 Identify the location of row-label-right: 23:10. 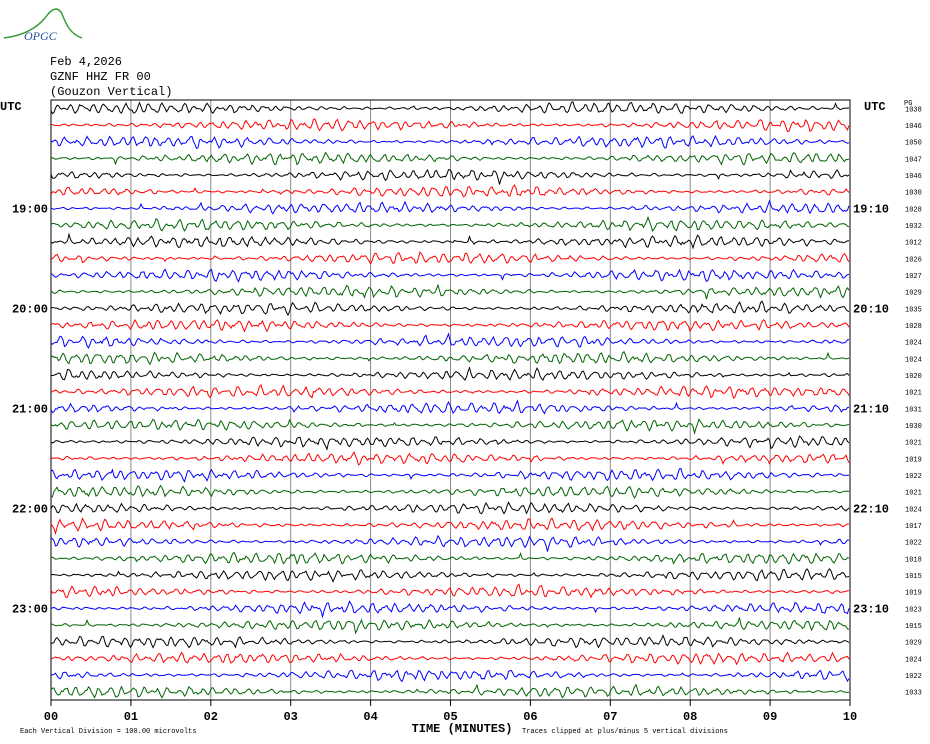
(871, 609).